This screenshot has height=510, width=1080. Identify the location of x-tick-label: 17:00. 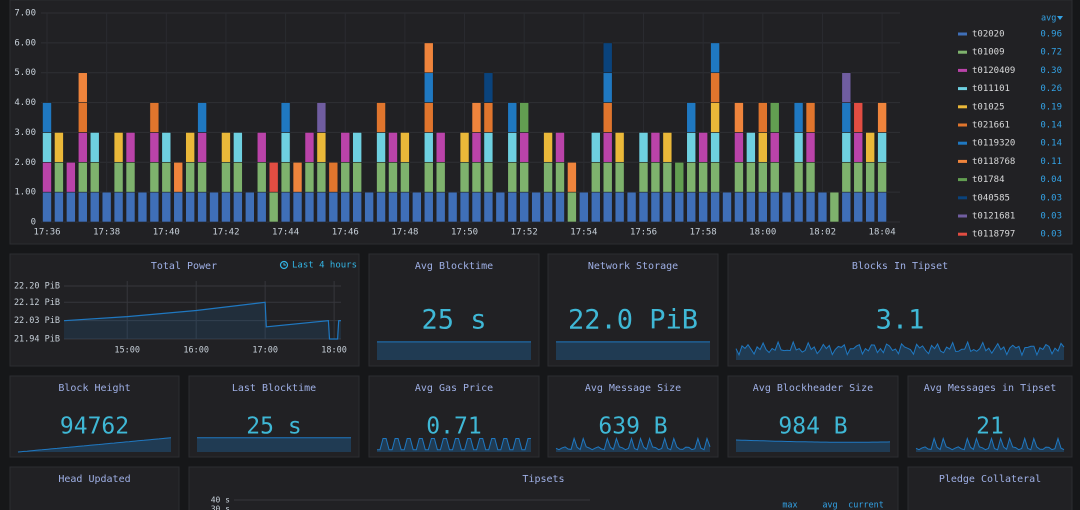
(265, 351).